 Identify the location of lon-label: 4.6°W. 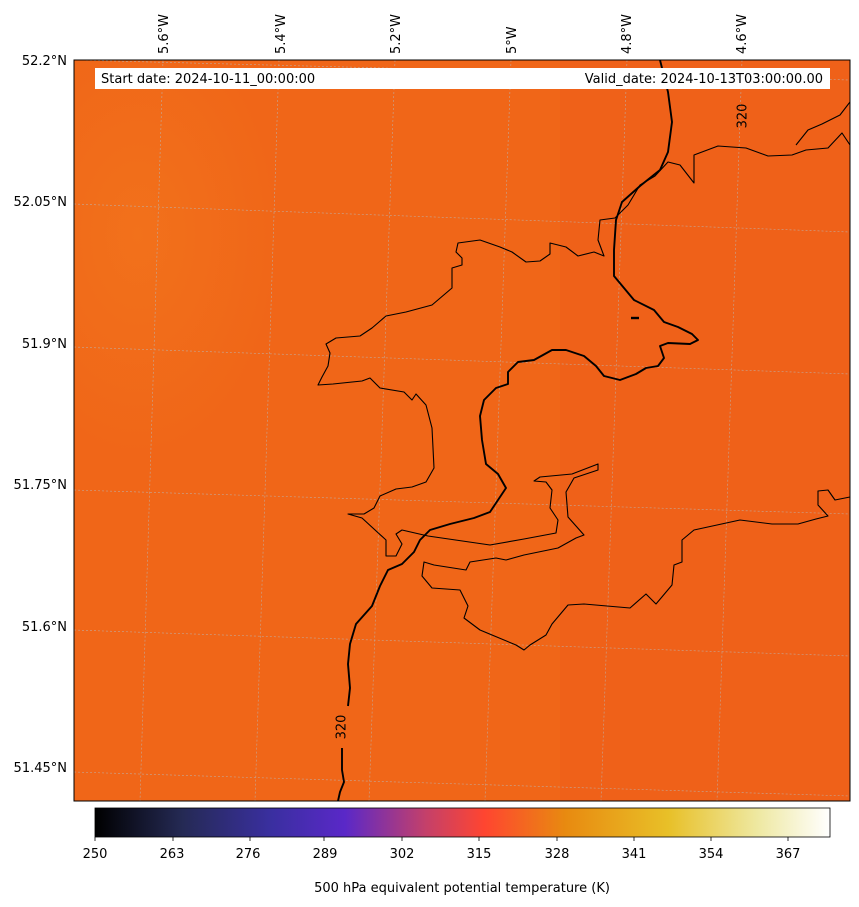
(742, 34).